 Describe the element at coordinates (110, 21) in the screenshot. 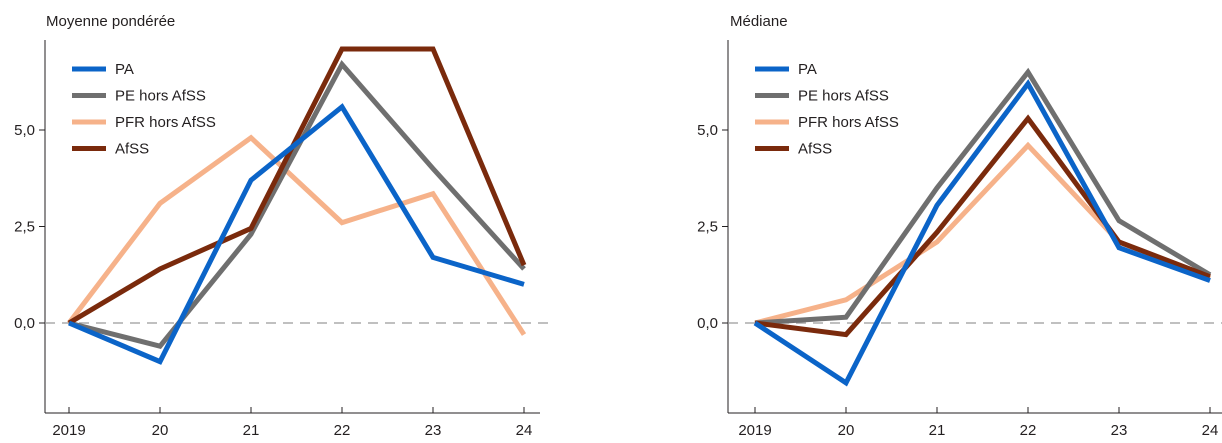

I see `chart-title: Moyenne pondérée` at that location.